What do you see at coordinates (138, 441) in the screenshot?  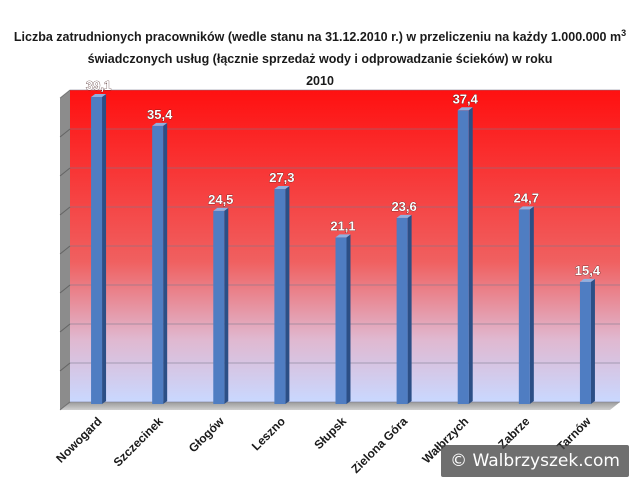 I see `category-label: Szczecinek` at bounding box center [138, 441].